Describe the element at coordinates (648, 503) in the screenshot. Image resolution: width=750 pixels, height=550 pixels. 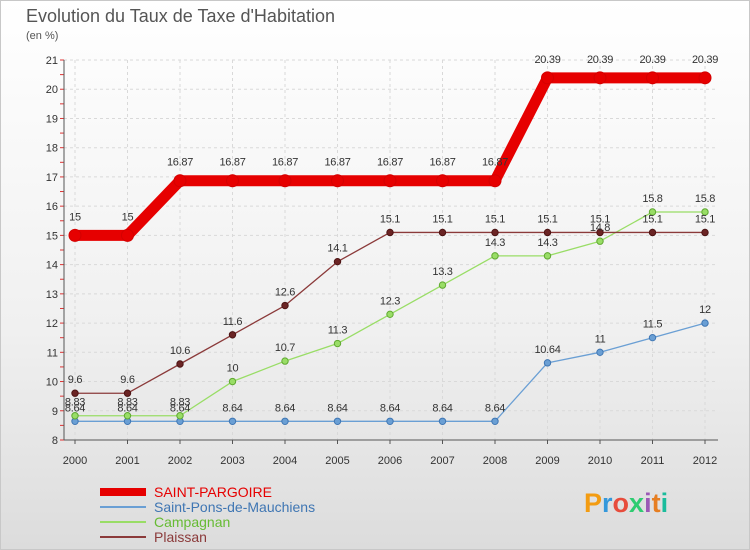
I see `logo-letter: i` at that location.